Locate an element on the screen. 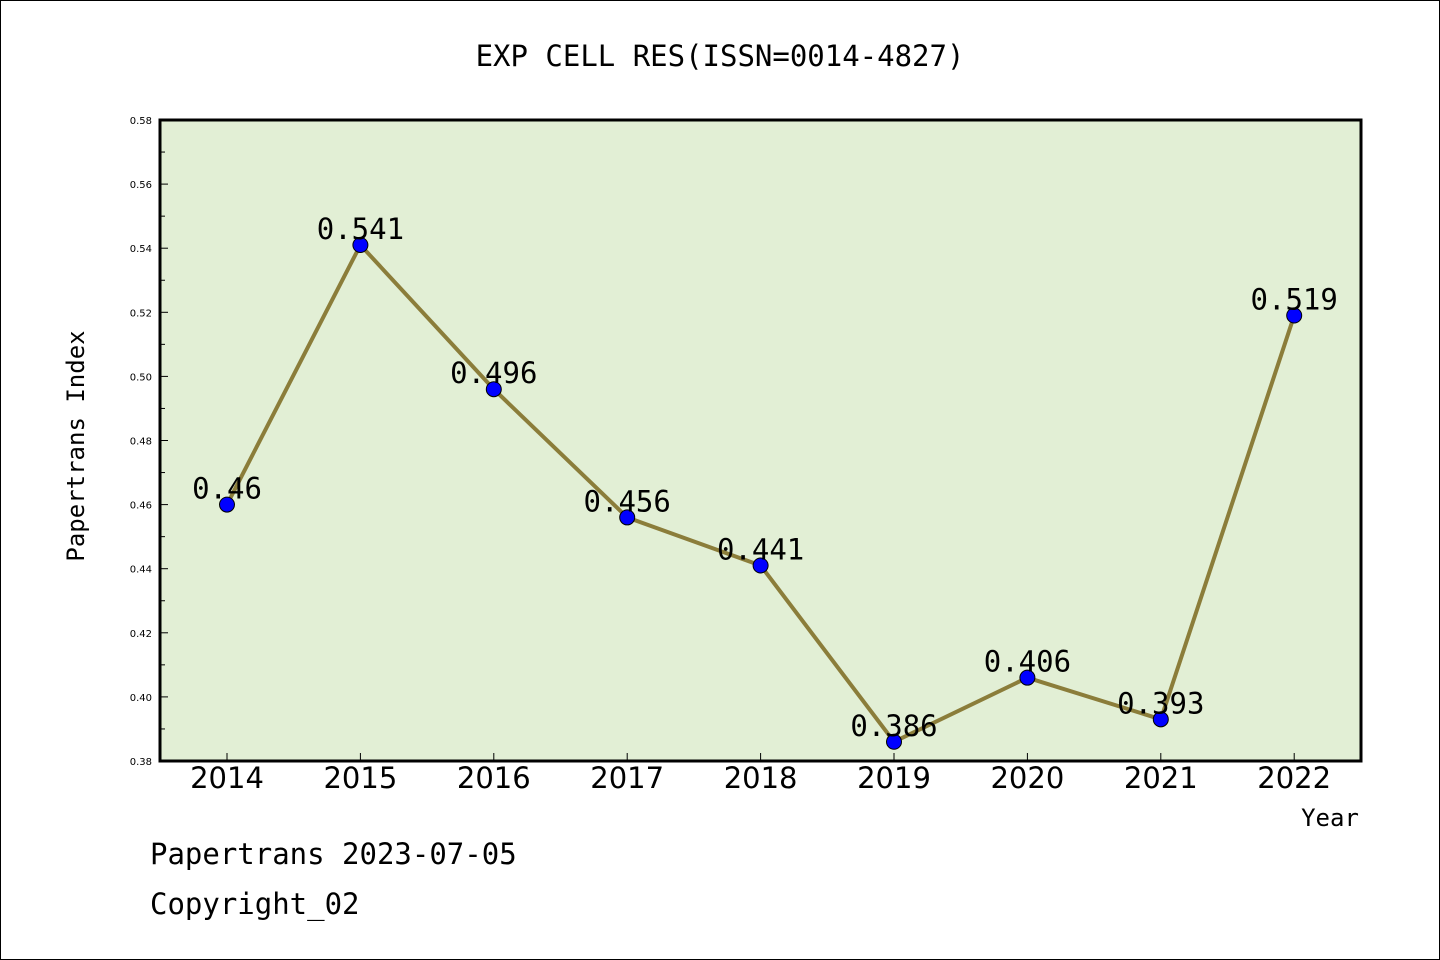 The width and height of the screenshot is (1440, 960). x-tick-label: 2016 is located at coordinates (494, 778).